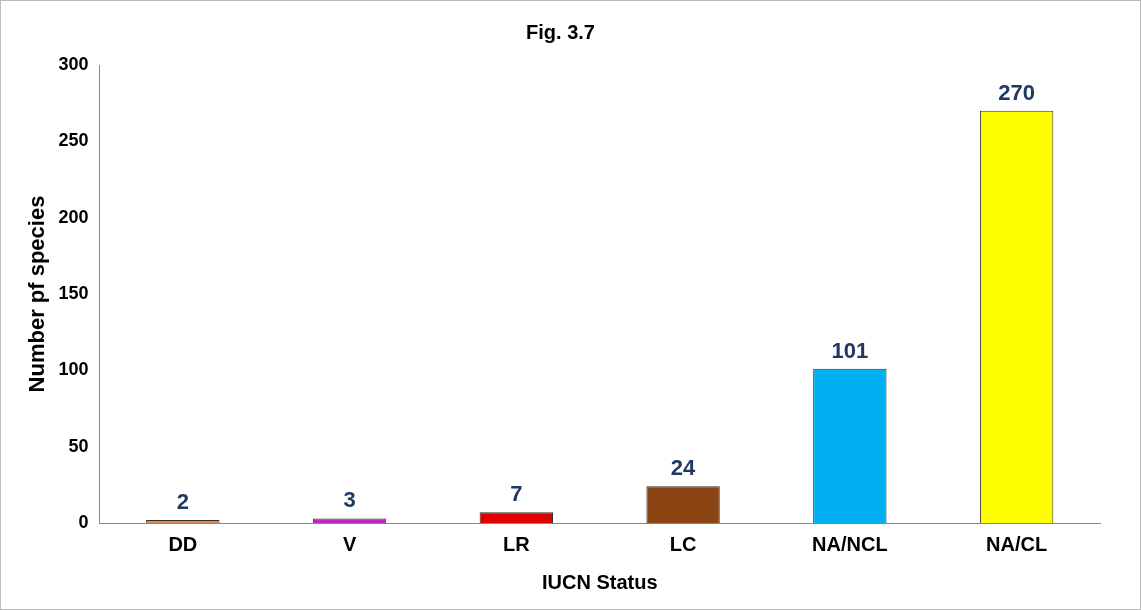 The width and height of the screenshot is (1141, 610). Describe the element at coordinates (683, 468) in the screenshot. I see `data-label: 24` at that location.